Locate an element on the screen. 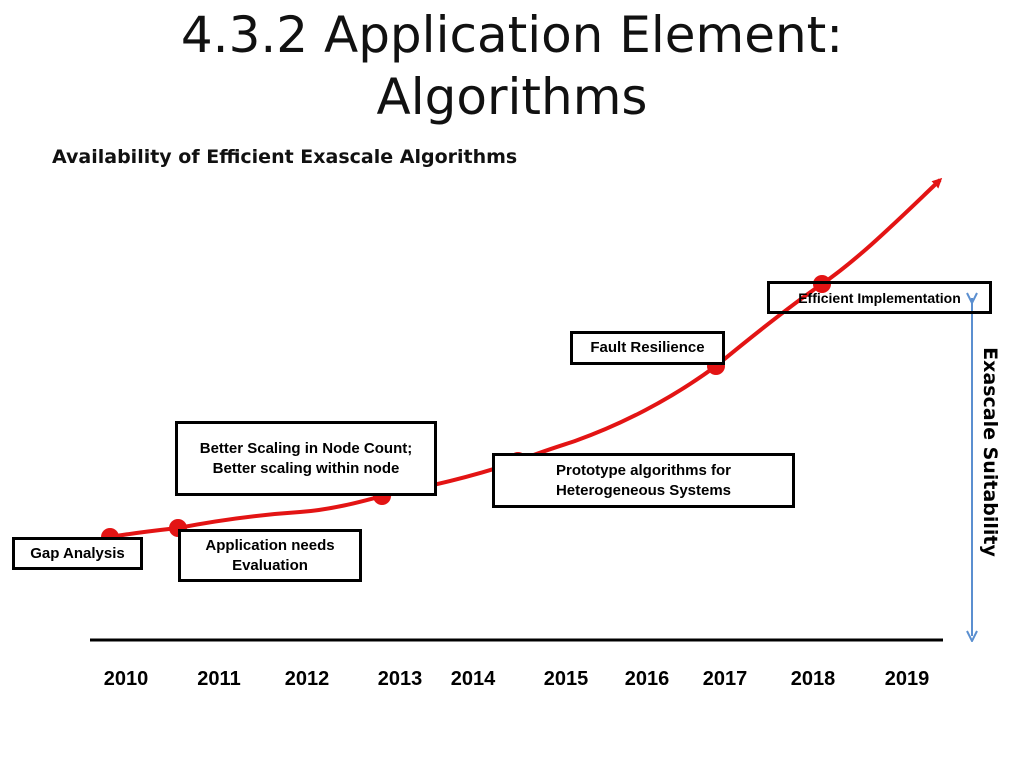 The width and height of the screenshot is (1024, 768). milestone-label-application-needs-evaluation: Application needs Evaluation is located at coordinates (270, 555).